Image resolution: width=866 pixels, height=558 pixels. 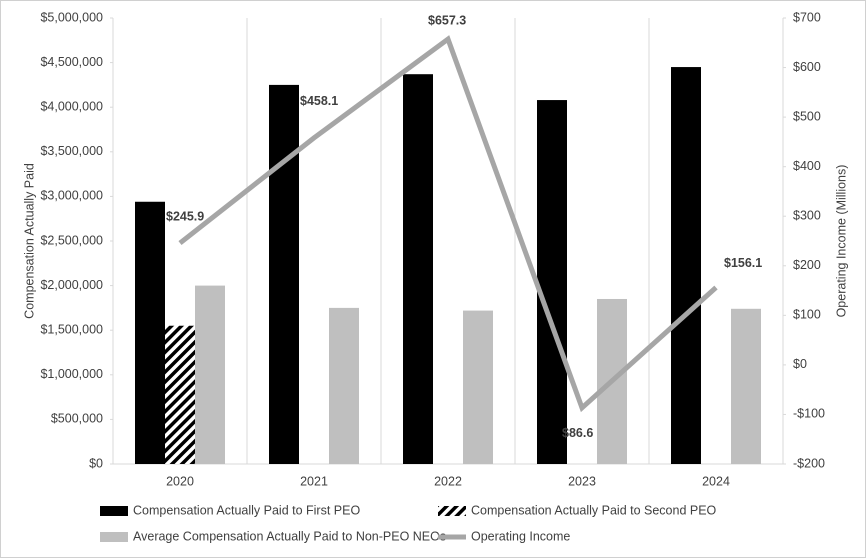 I want to click on y2-tick-label: $100, so click(x=807, y=315).